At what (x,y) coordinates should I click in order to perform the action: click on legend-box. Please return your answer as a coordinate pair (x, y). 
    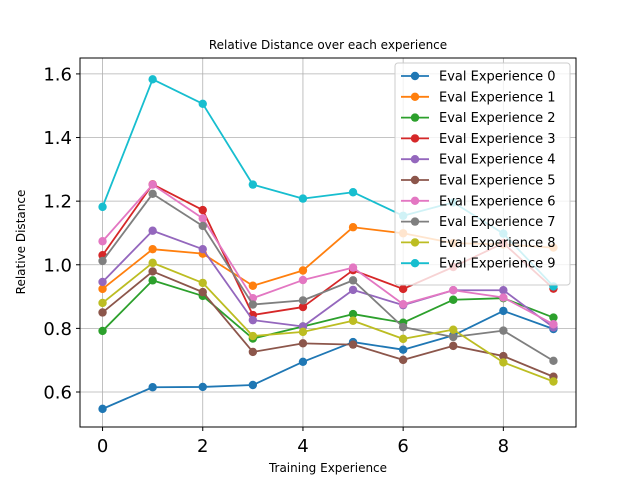
    Looking at the image, I should click on (482, 174).